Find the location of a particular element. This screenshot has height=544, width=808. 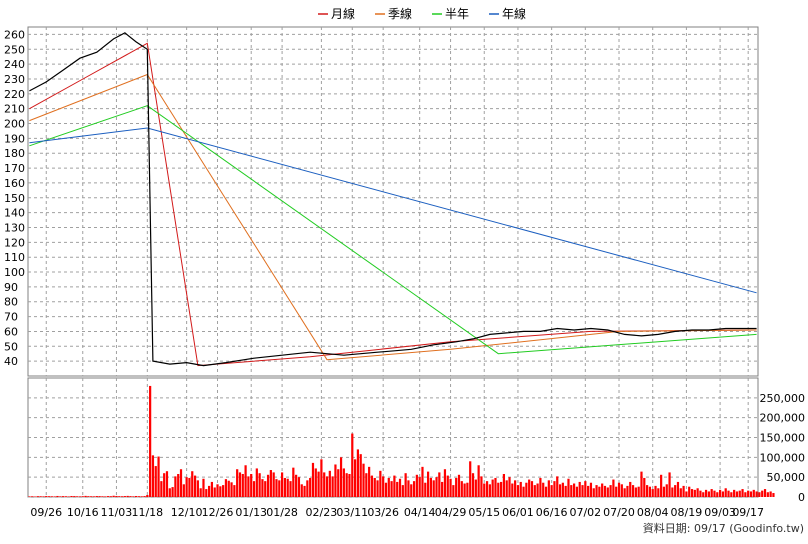

date-tick-label: 08/19 is located at coordinates (687, 512).